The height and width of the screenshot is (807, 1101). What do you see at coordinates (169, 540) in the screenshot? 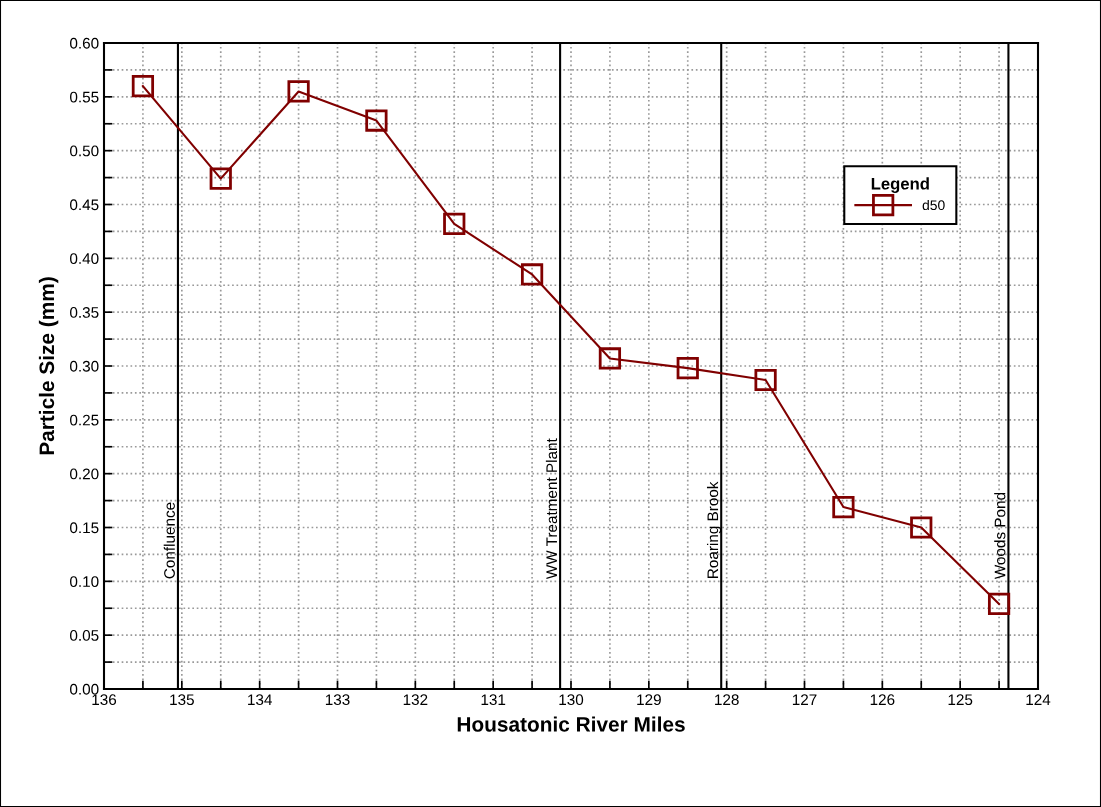
I see `ref-line-label: Confluence` at bounding box center [169, 540].